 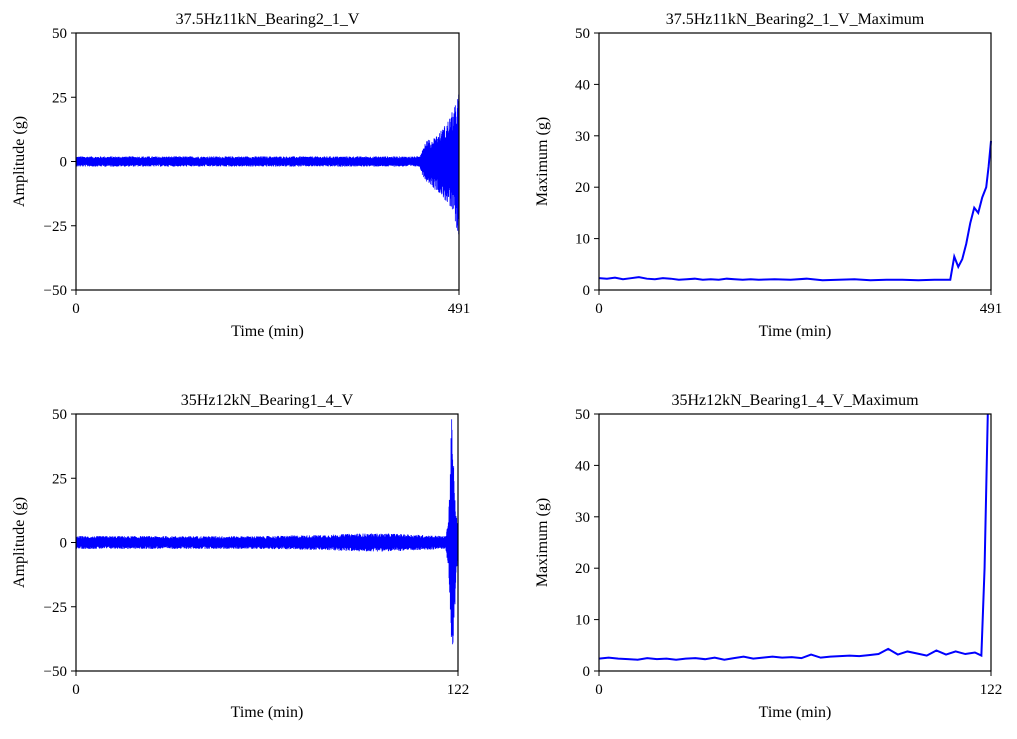 What do you see at coordinates (267, 400) in the screenshot?
I see `chart-title: 35Hz12kN_Bearing1_4_V` at bounding box center [267, 400].